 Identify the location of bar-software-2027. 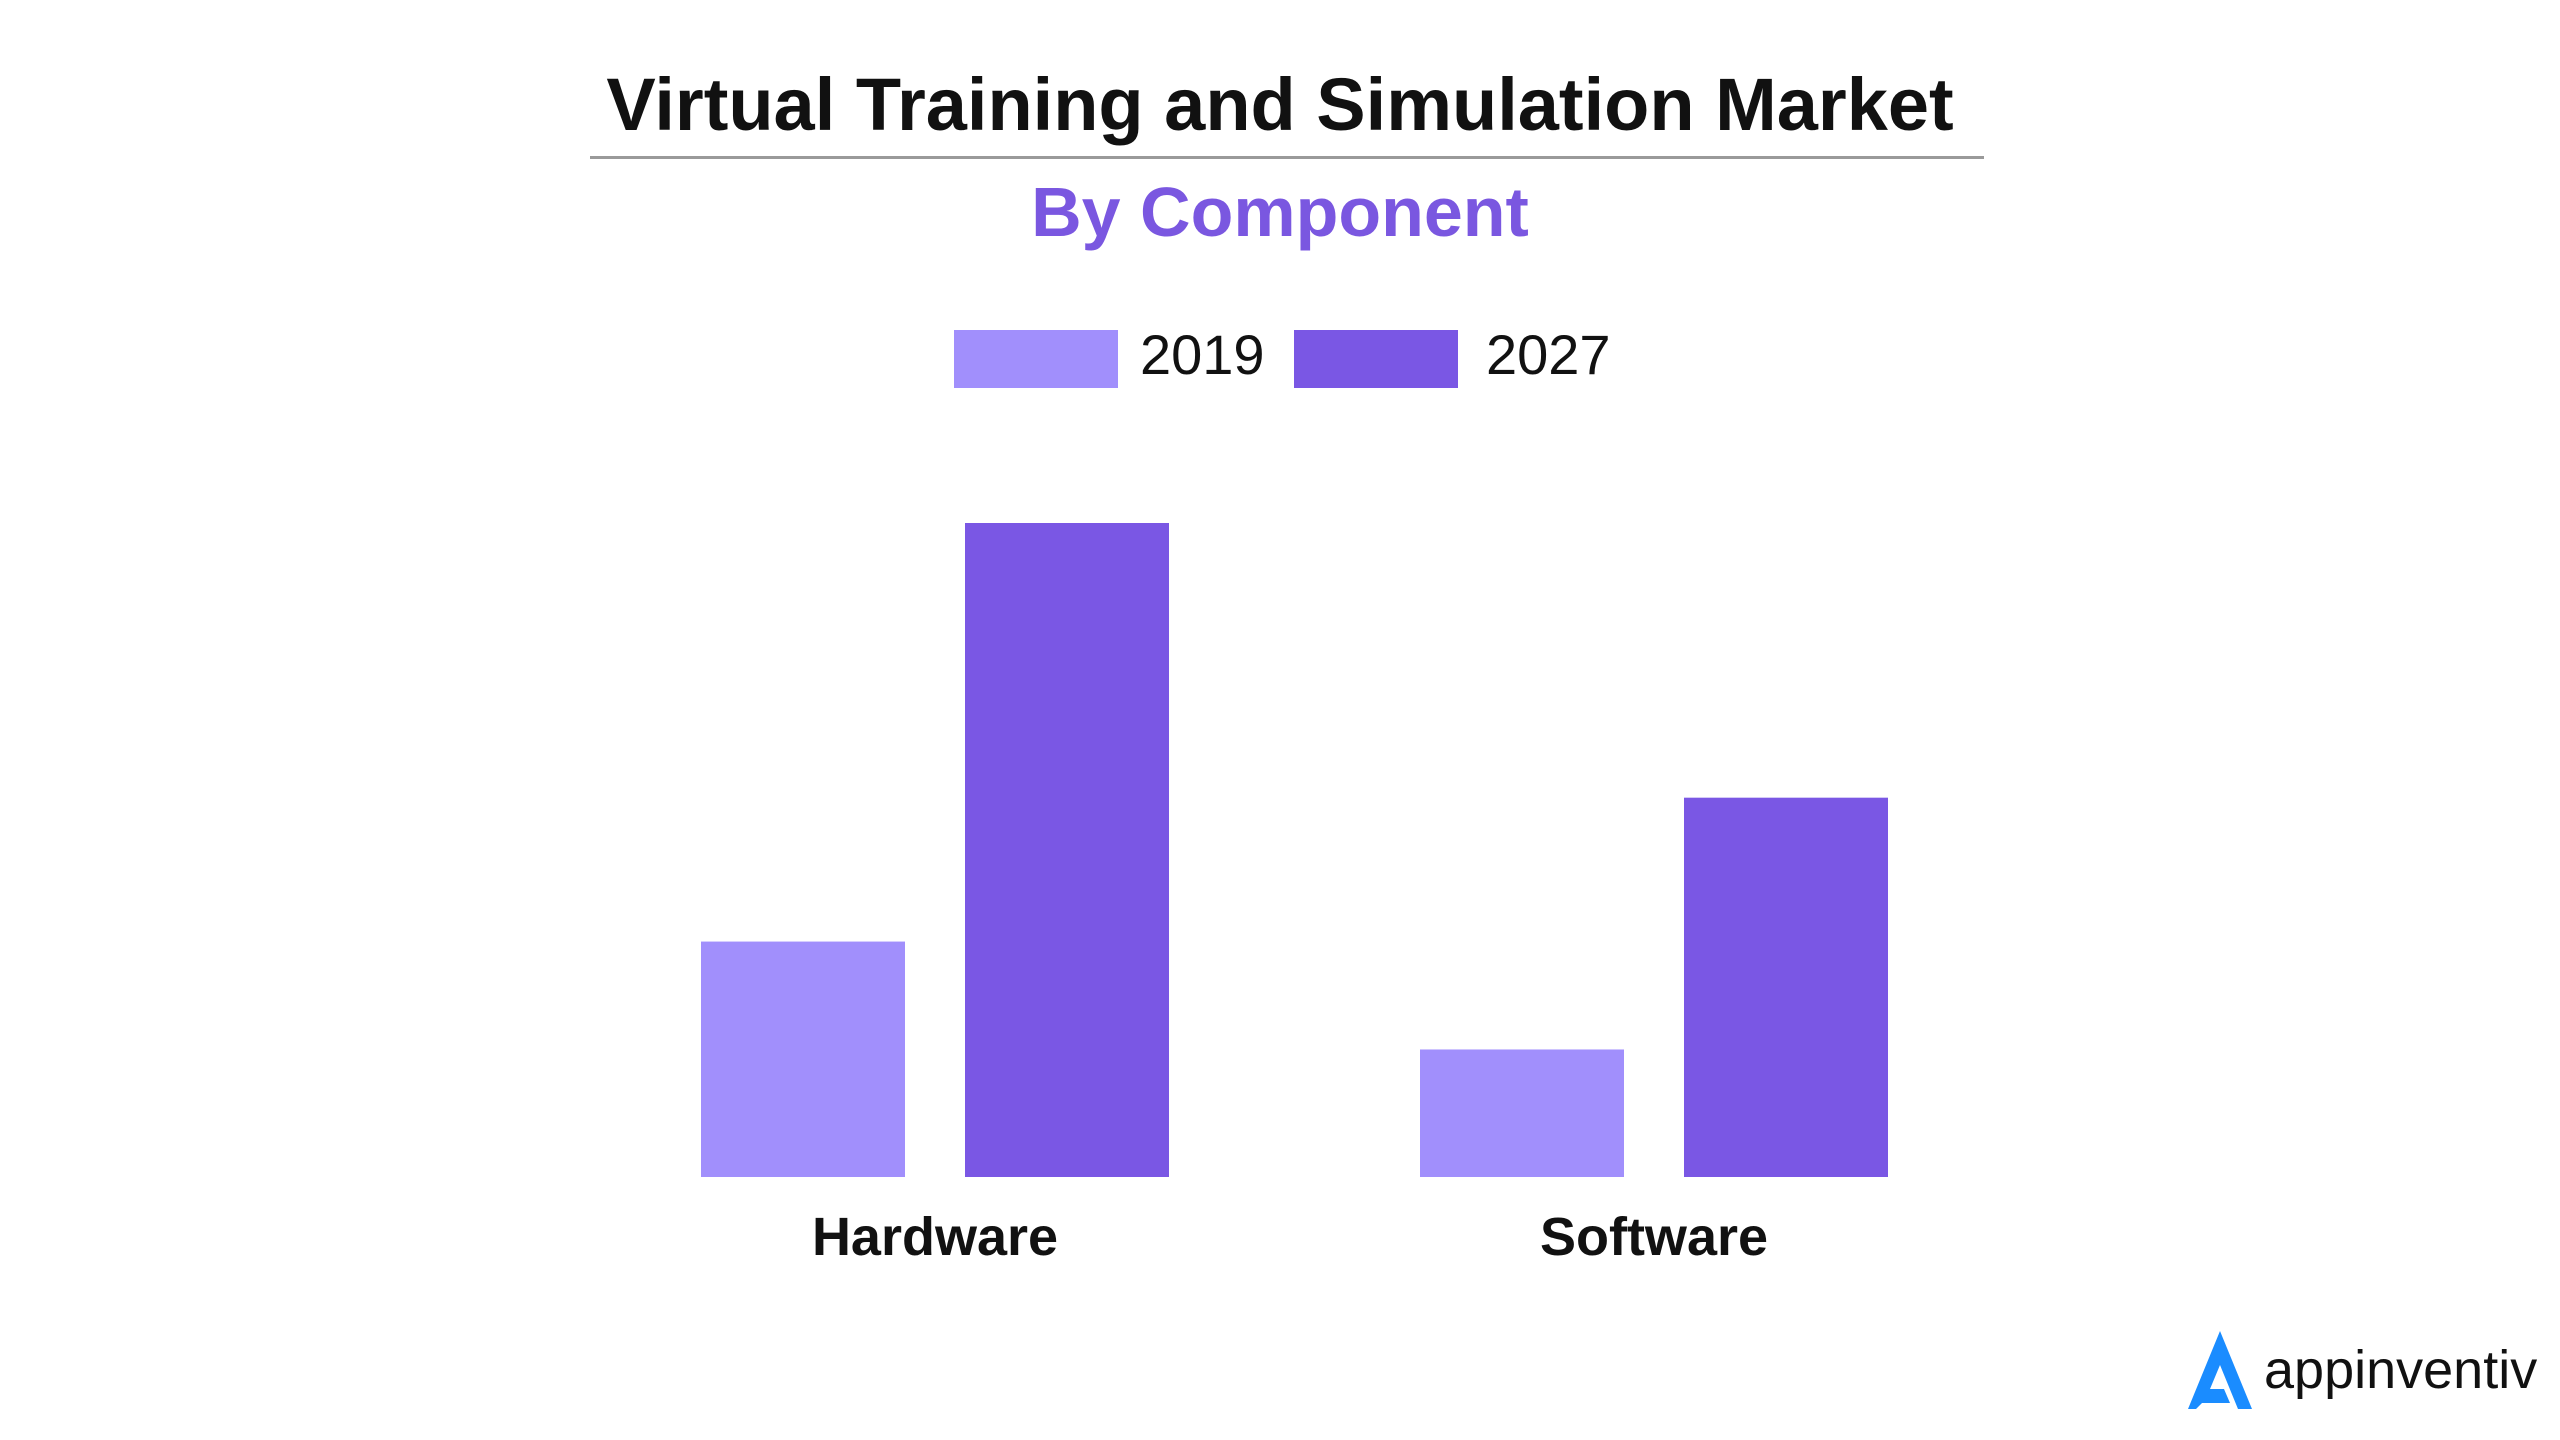
(1786, 987).